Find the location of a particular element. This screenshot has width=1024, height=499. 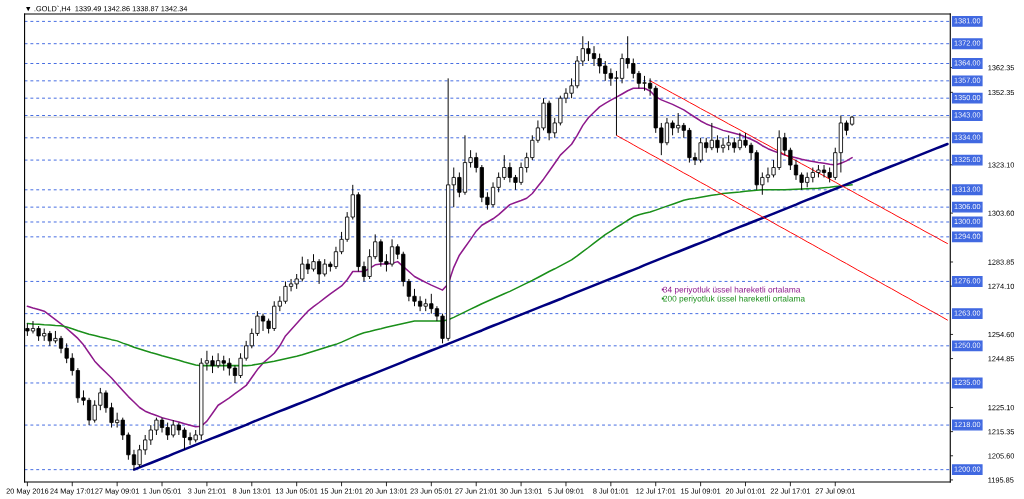

legend-label: 34 periyotluk üssel hareketli ortalama is located at coordinates (732, 290).